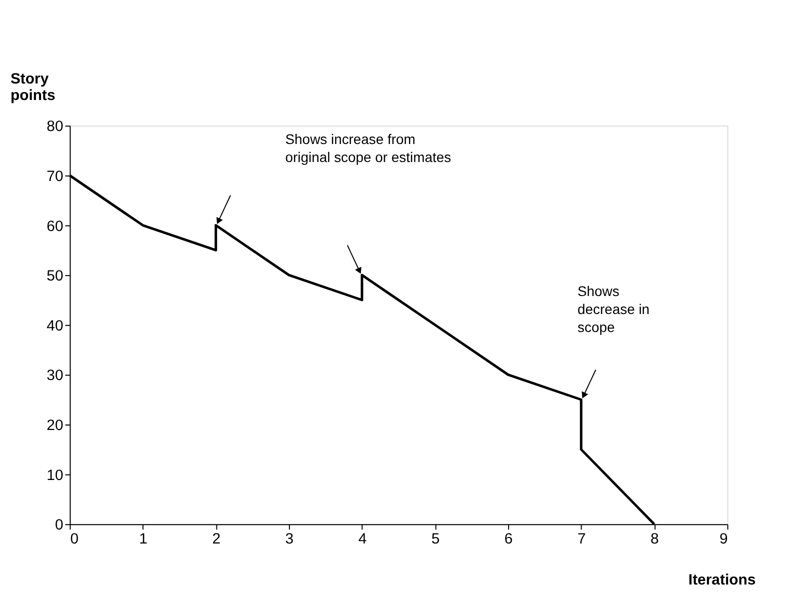 The height and width of the screenshot is (607, 800). What do you see at coordinates (368, 148) in the screenshot?
I see `annotation: Shows increase from original scope or estimates` at bounding box center [368, 148].